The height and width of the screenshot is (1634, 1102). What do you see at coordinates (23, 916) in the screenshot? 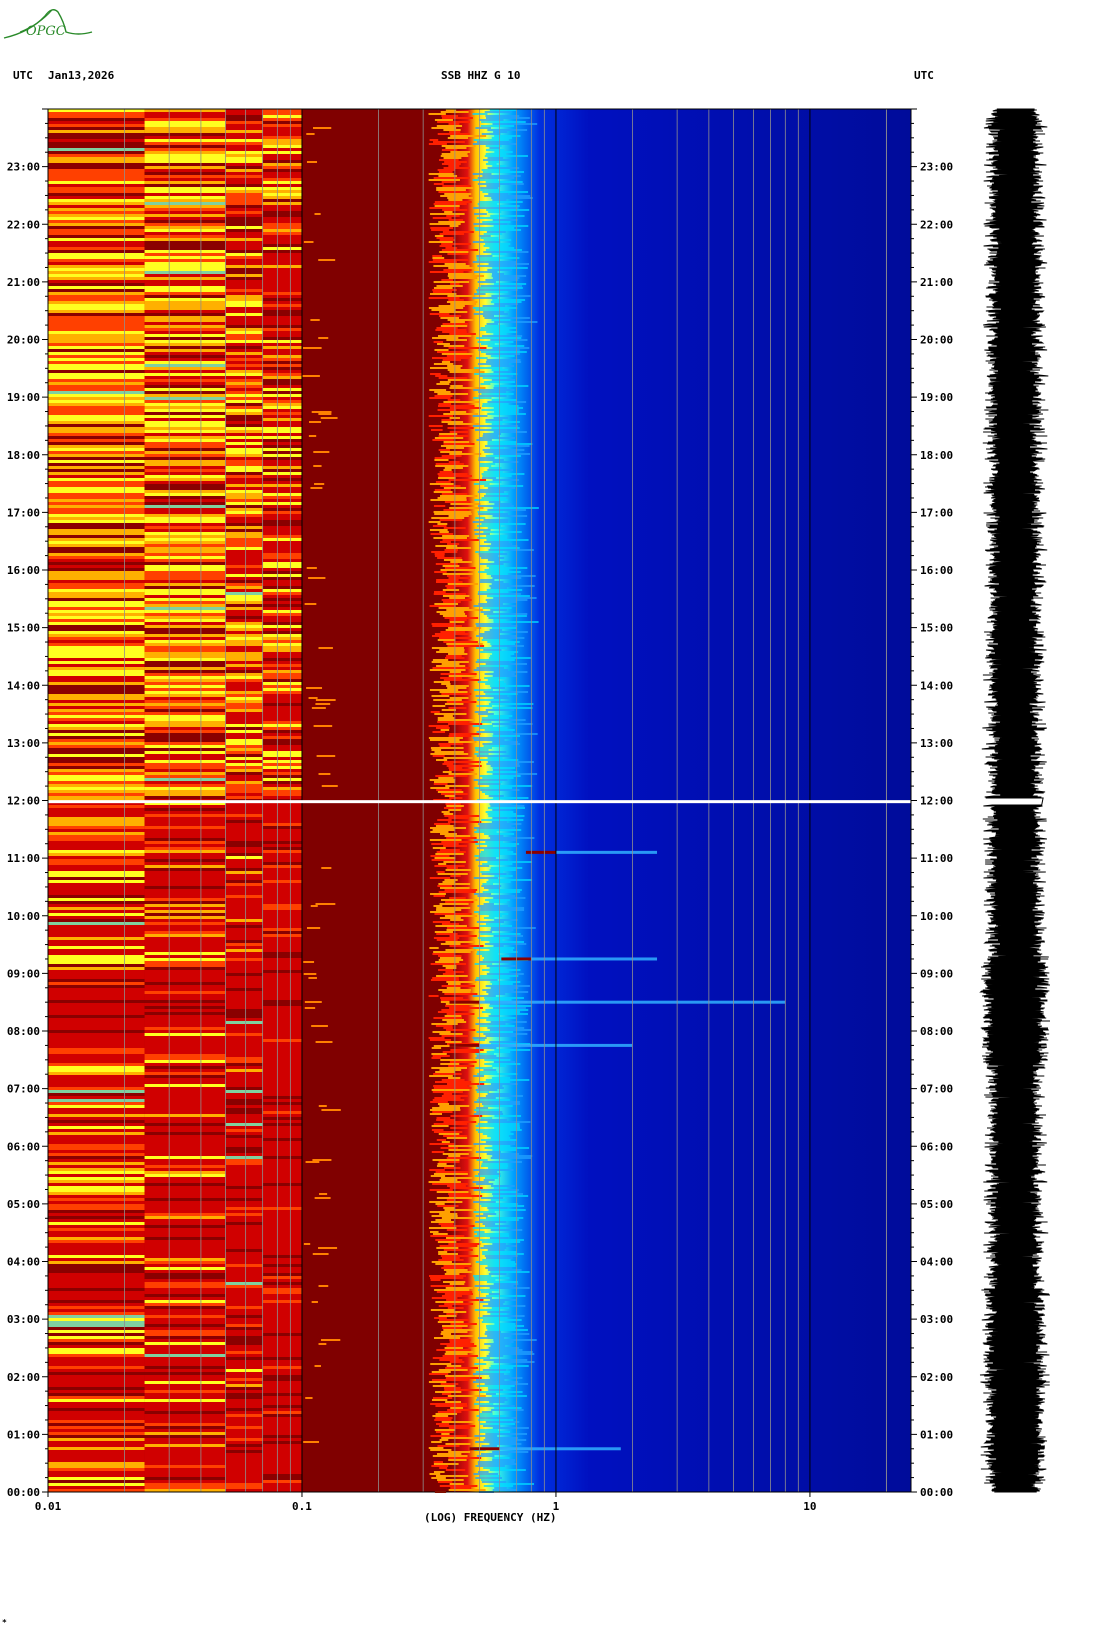
I see `y-tick-label-left: 10:00` at bounding box center [23, 916].